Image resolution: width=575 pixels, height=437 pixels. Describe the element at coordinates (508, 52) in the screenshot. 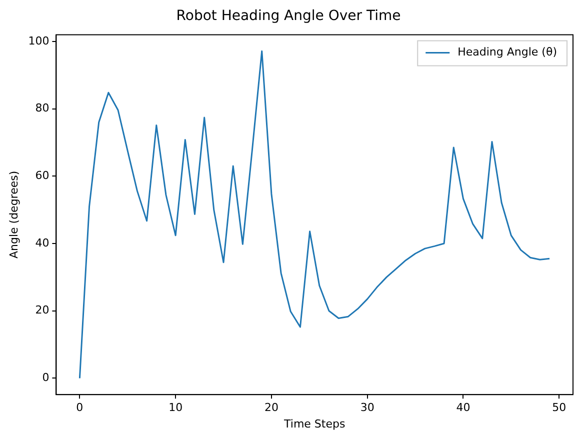

I see `legend-label: Heading Angle (θ)` at that location.